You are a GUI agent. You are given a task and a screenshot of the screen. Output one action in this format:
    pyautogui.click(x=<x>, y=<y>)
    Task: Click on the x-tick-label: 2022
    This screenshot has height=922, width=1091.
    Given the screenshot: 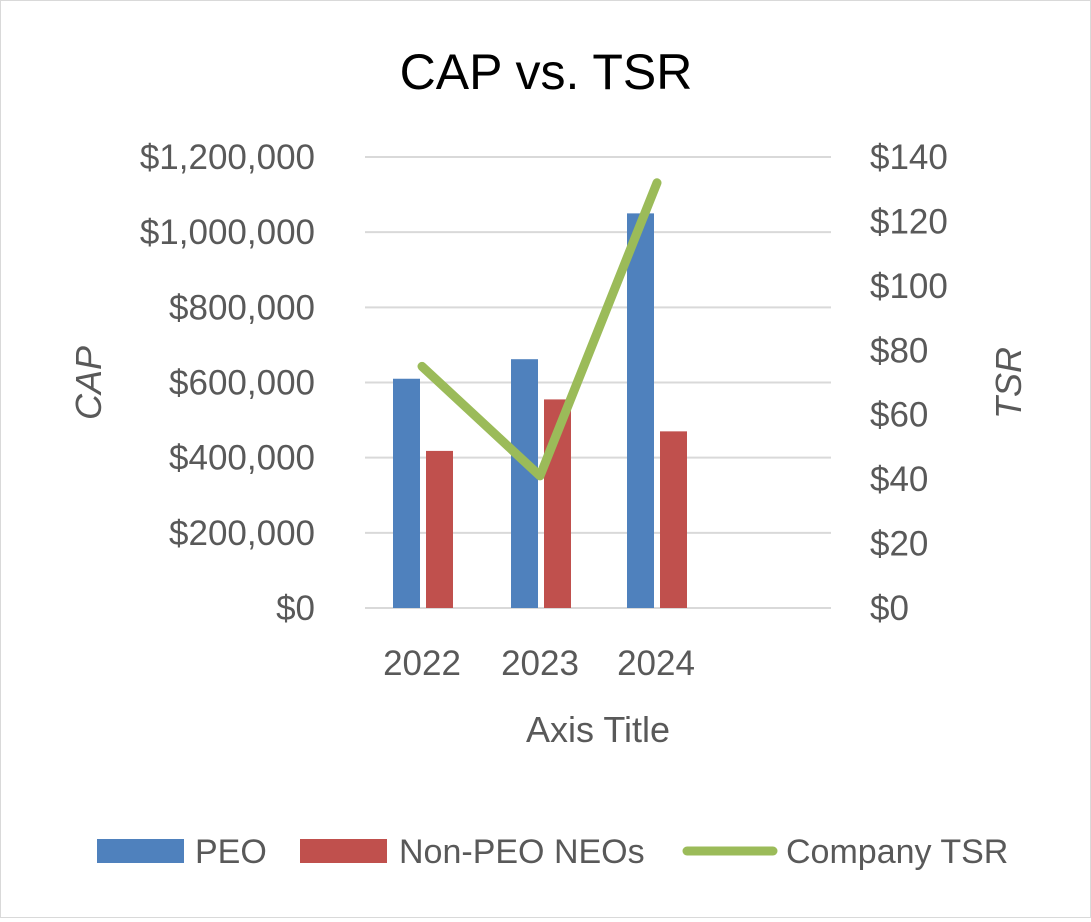 What is the action you would take?
    pyautogui.click(x=422, y=663)
    